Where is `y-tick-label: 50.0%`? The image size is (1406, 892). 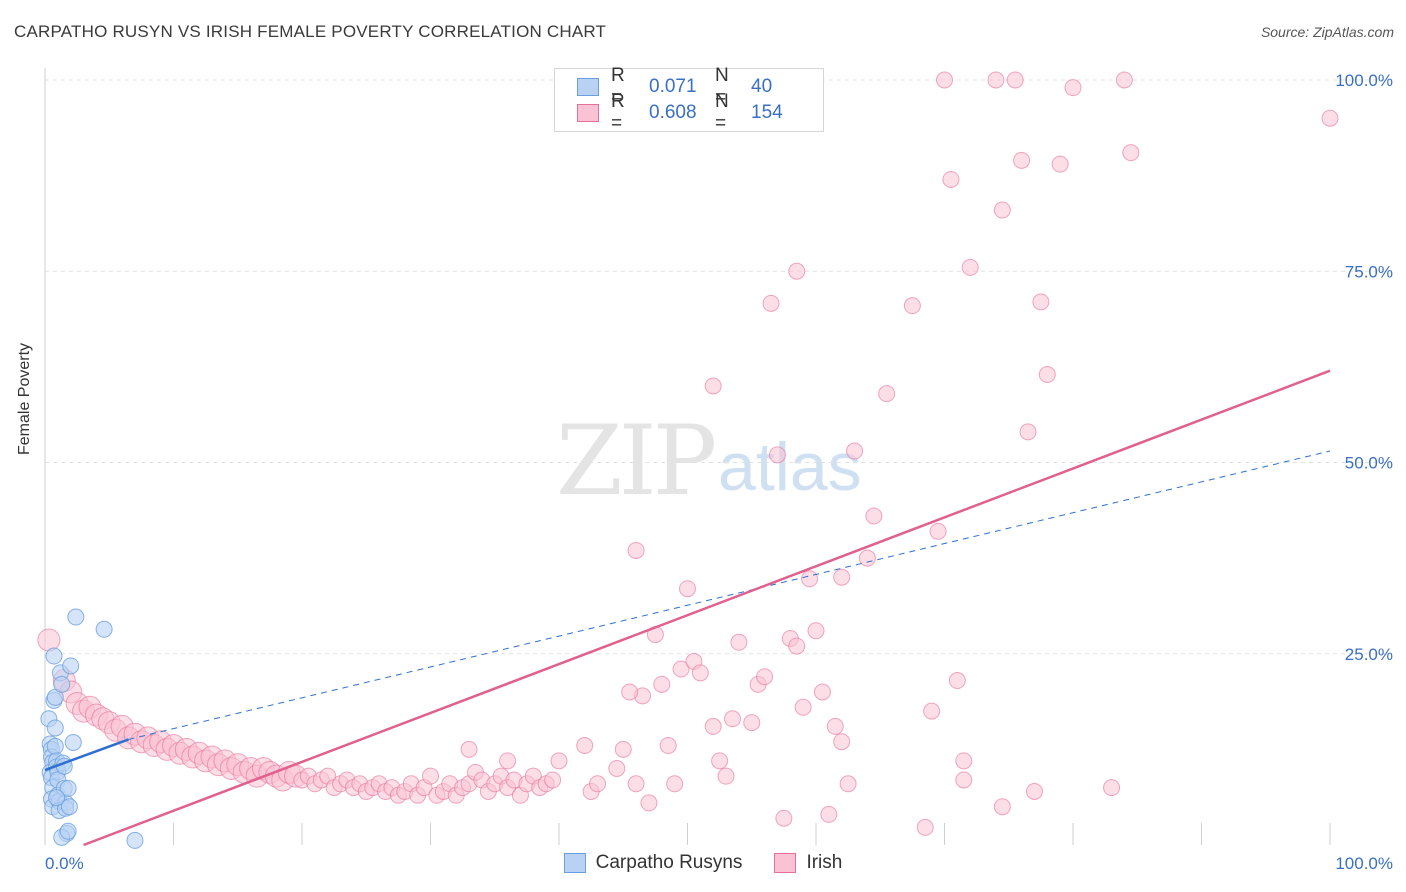 y-tick-label: 50.0% is located at coordinates (1369, 463).